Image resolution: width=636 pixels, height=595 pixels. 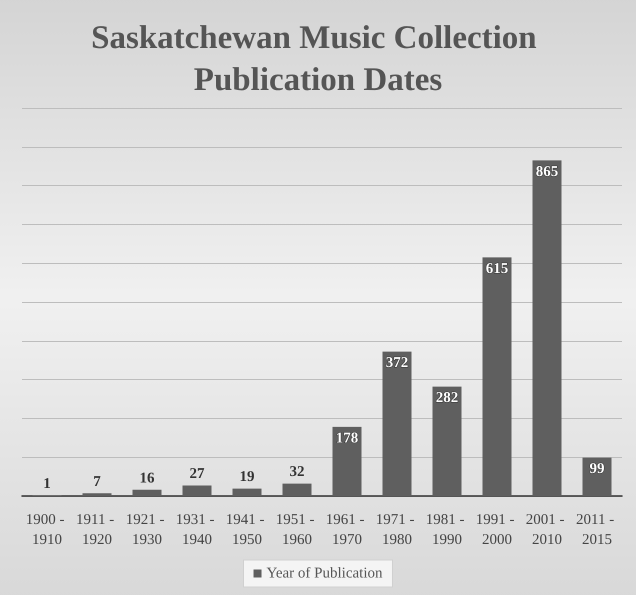 I want to click on data-label: 372, so click(x=397, y=363).